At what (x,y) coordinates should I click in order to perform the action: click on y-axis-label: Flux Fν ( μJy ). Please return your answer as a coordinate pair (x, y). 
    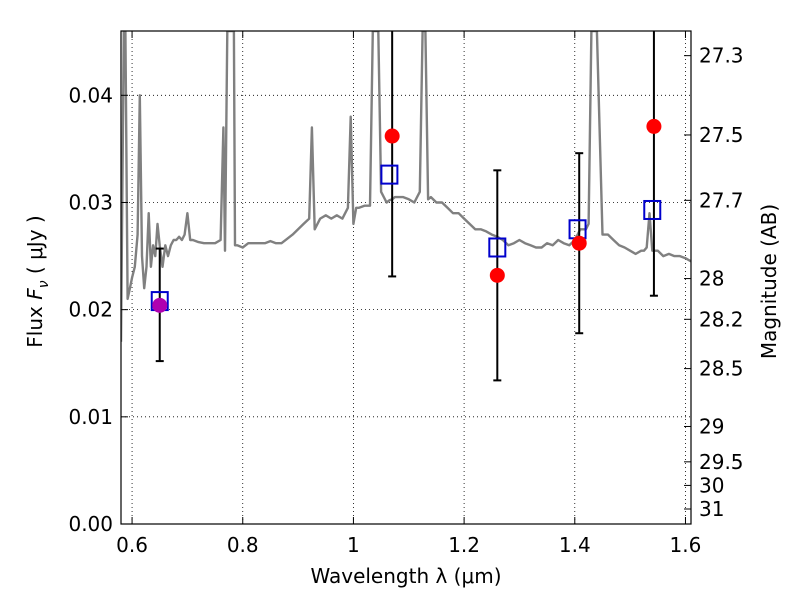
    Looking at the image, I should click on (37, 281).